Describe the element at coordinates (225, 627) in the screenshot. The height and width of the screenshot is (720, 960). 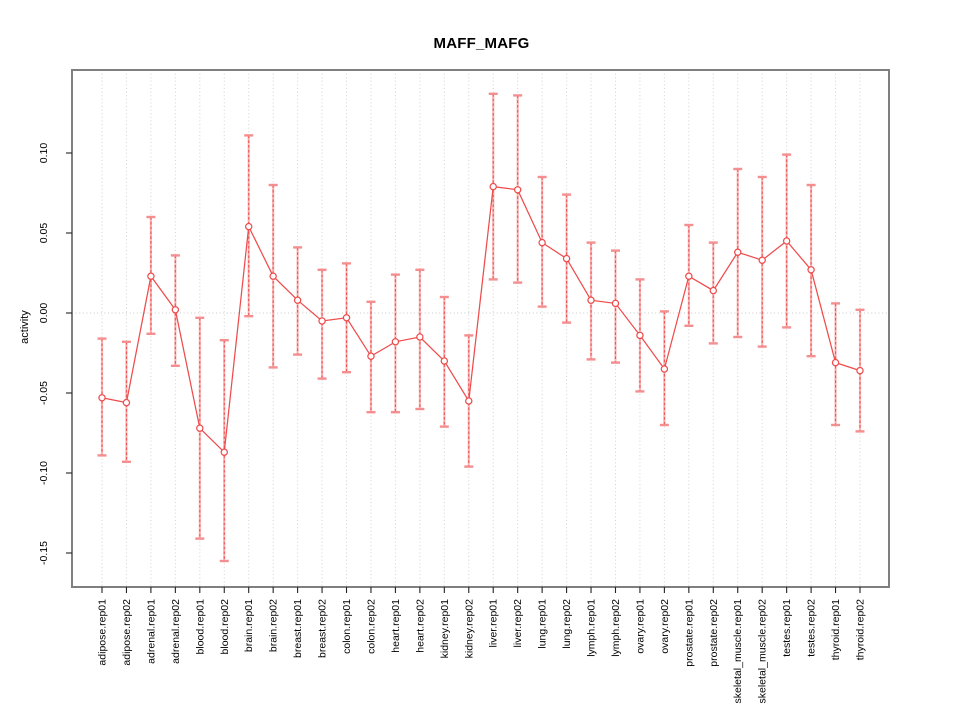
I see `x-tick-label: blood.rep02` at that location.